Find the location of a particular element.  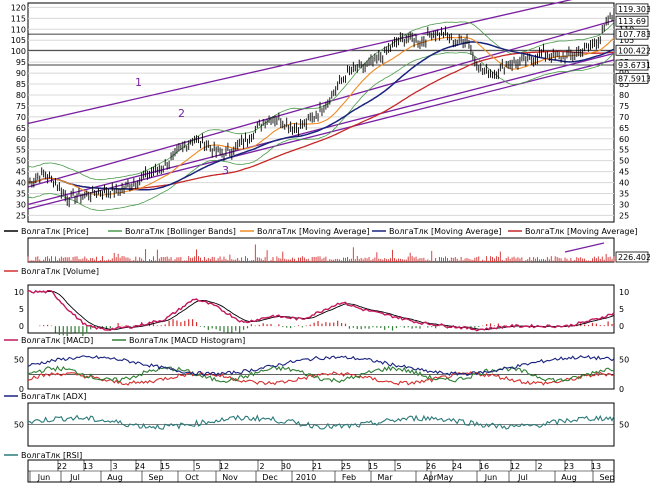

price-left-tick-label: 30 is located at coordinates (21, 204).